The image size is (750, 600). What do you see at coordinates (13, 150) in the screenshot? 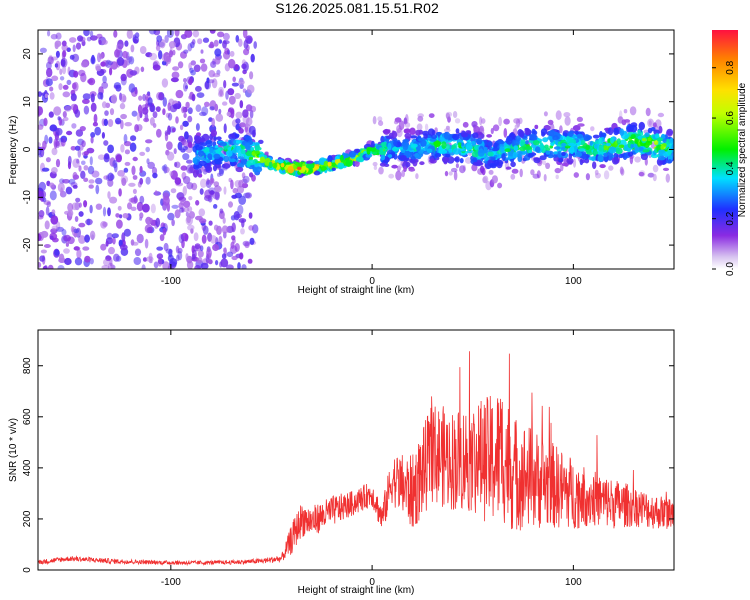
I see `heatmap-y-axis-label: Frequency (Hz)` at bounding box center [13, 150].